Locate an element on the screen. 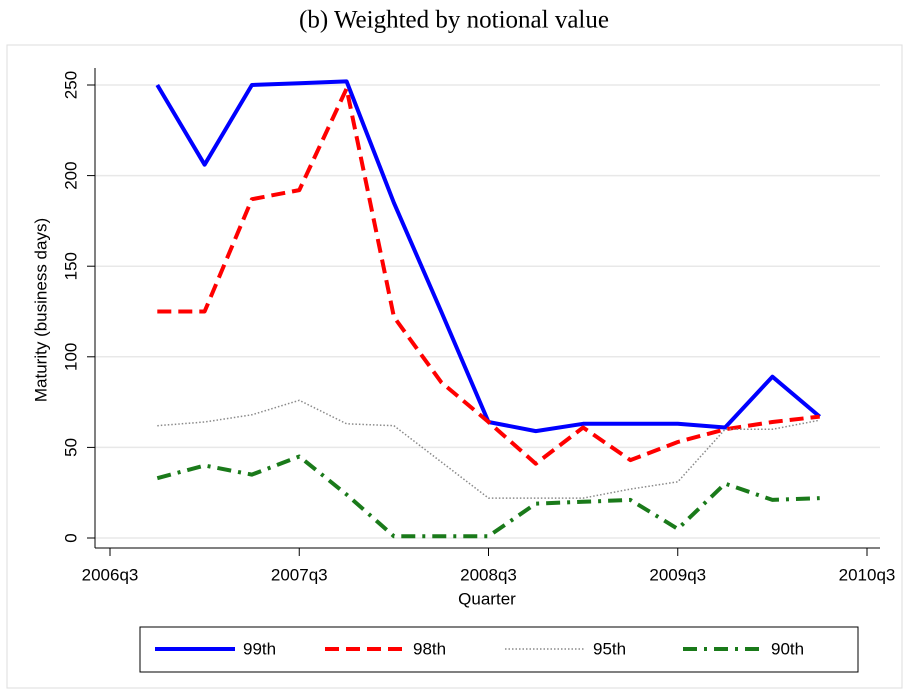 This screenshot has height=699, width=909. y-axis-label: Maturity (business days) is located at coordinates (40, 310).